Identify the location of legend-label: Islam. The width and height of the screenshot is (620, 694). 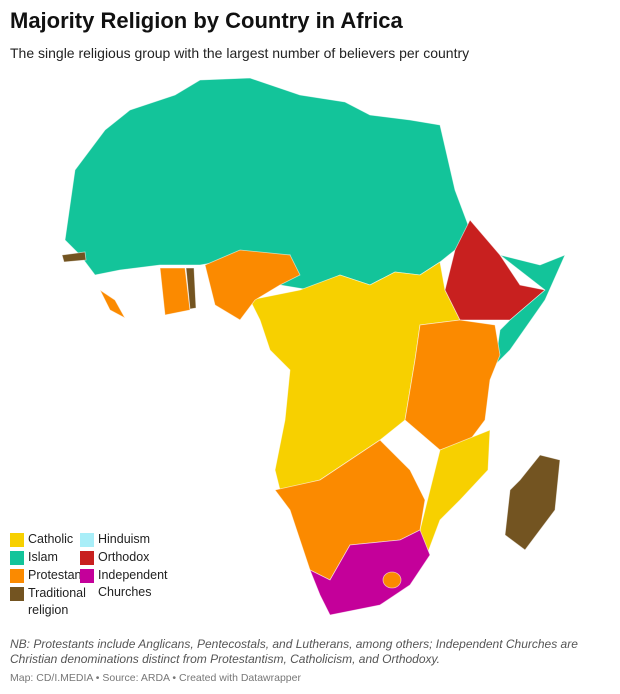
(43, 557).